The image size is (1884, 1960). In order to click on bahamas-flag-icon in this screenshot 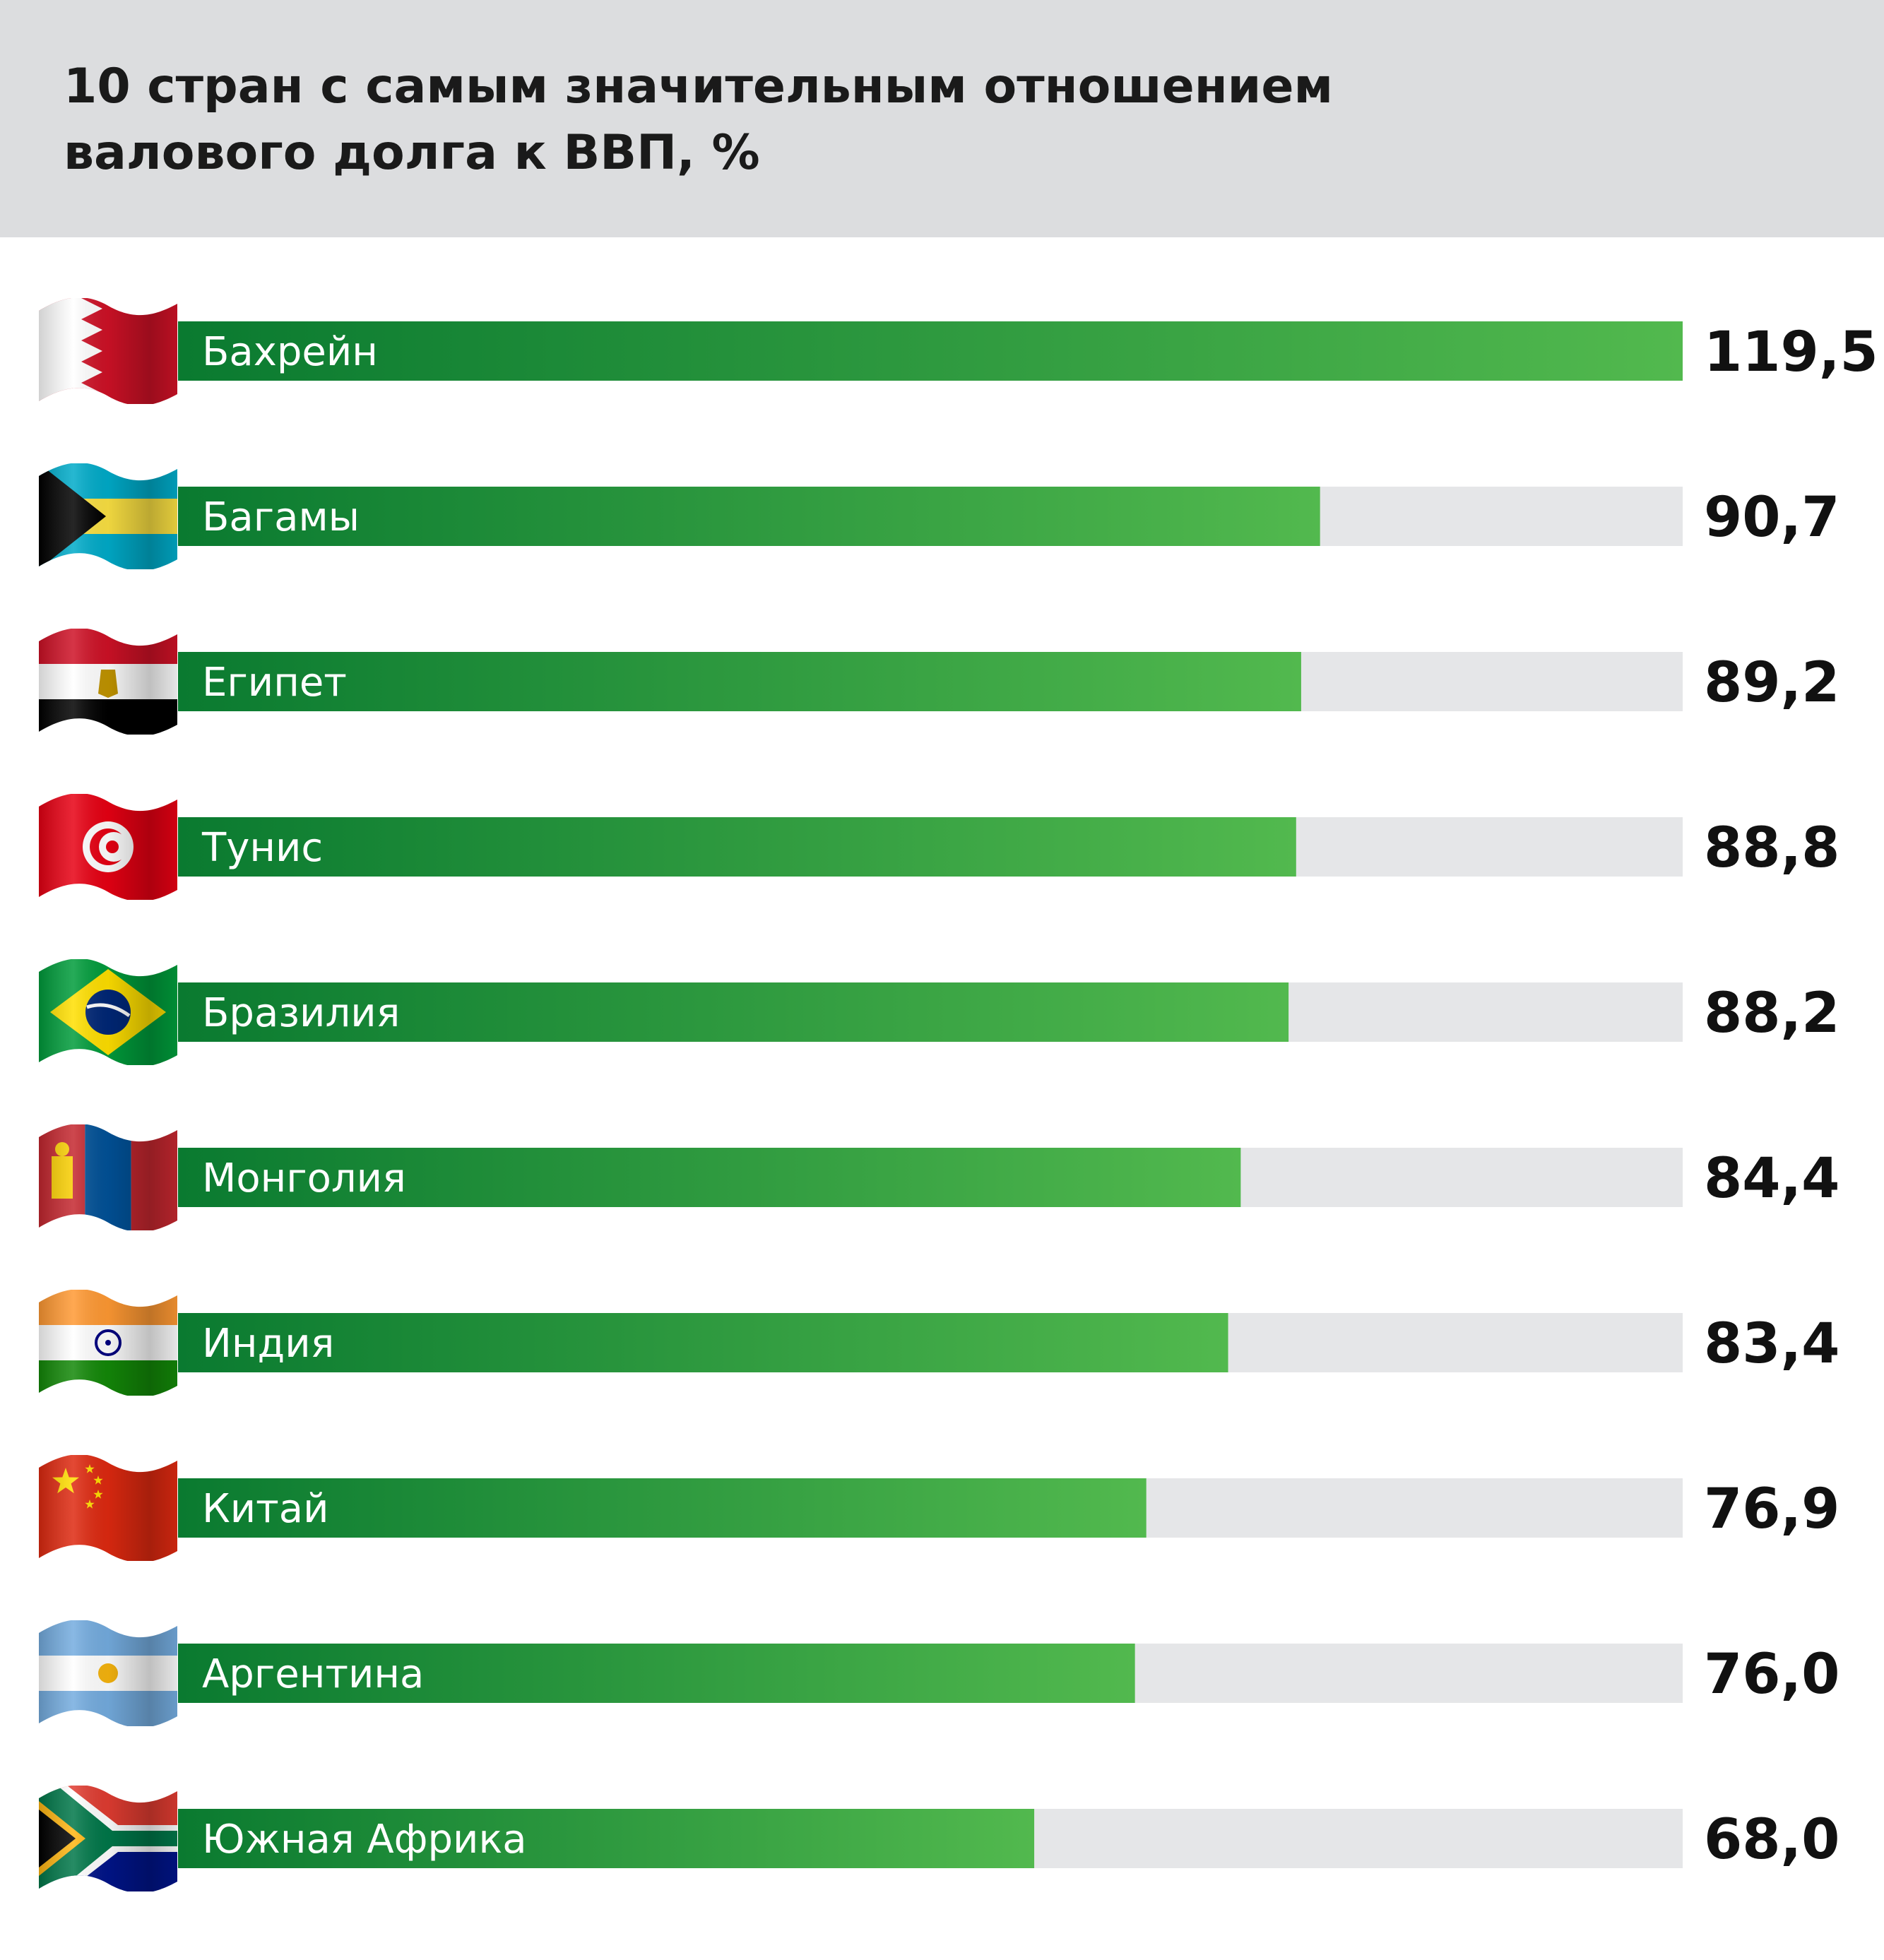, I will do `click(108, 516)`.